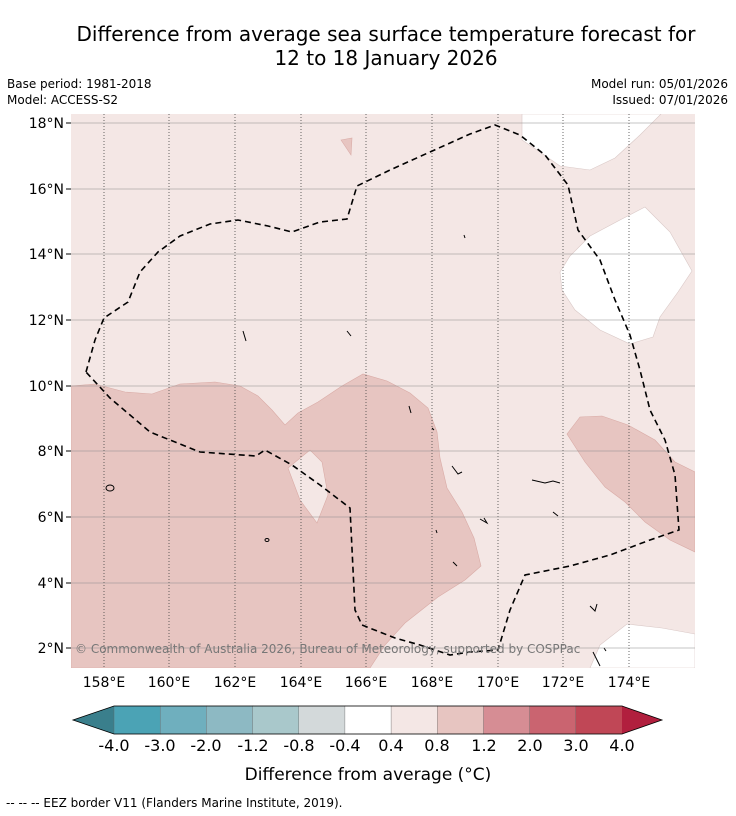  I want to click on lat-label: 6°N, so click(51, 518).